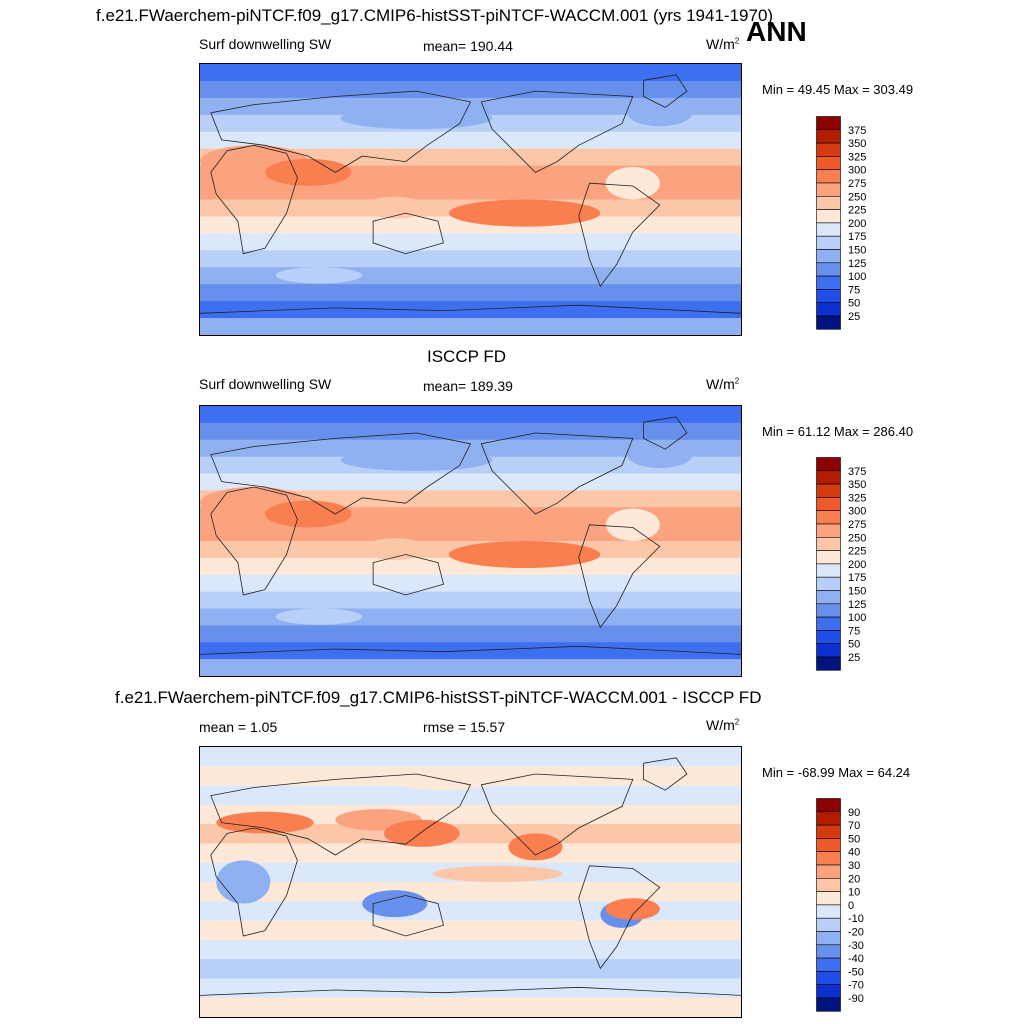 The width and height of the screenshot is (1024, 1024). I want to click on colorbar-tick-label: 70, so click(854, 826).